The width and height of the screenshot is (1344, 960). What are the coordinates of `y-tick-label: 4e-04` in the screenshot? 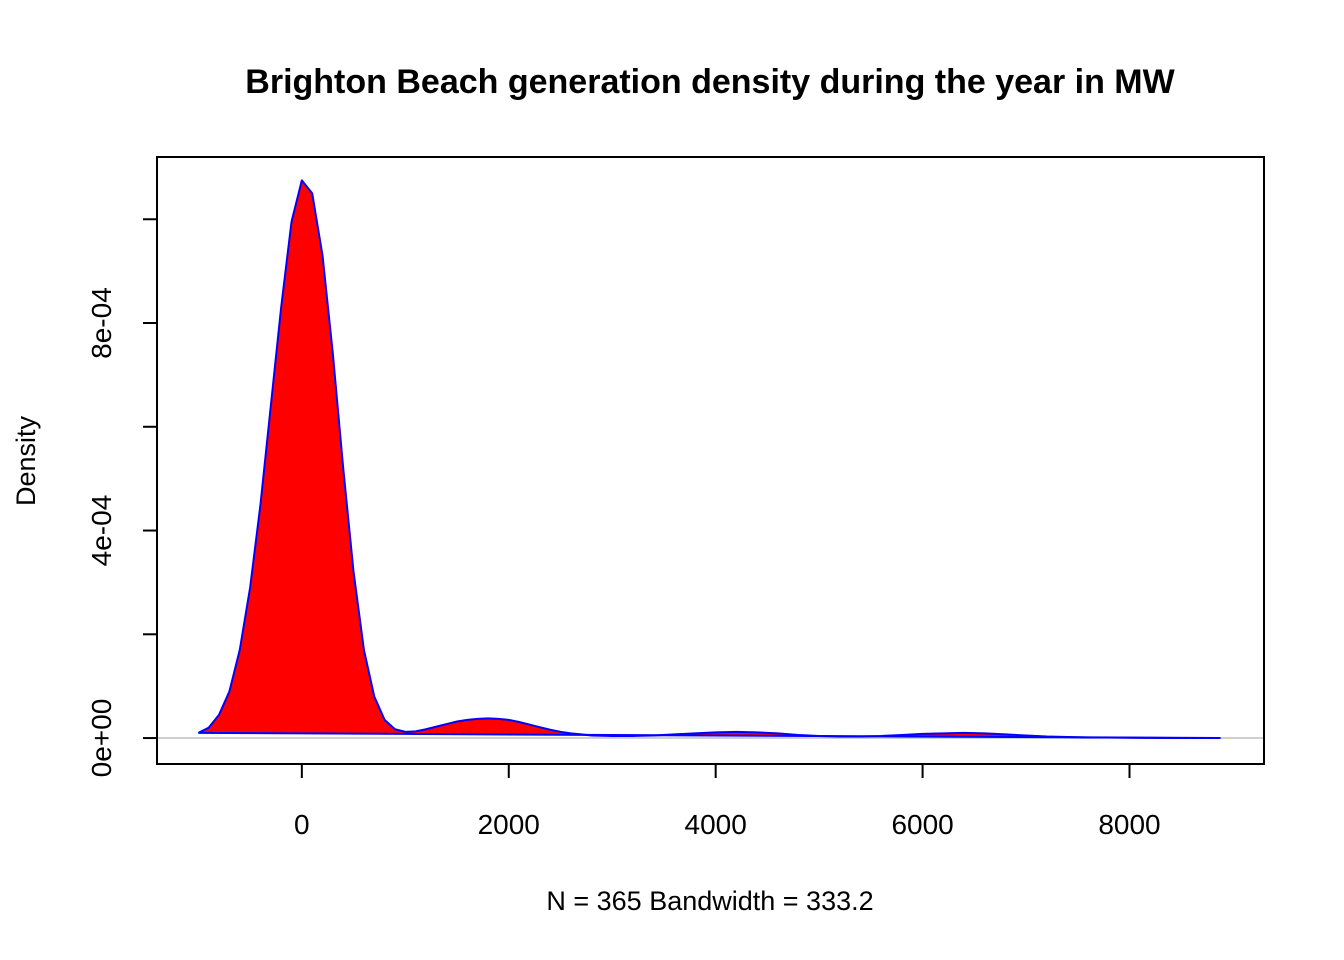 It's located at (101, 531).